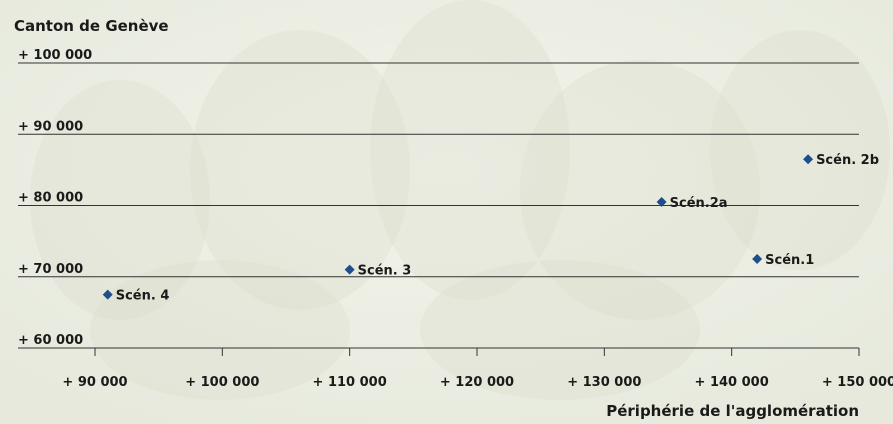 The height and width of the screenshot is (424, 893). Describe the element at coordinates (50, 269) in the screenshot. I see `y-tick-label: + 70 000` at that location.